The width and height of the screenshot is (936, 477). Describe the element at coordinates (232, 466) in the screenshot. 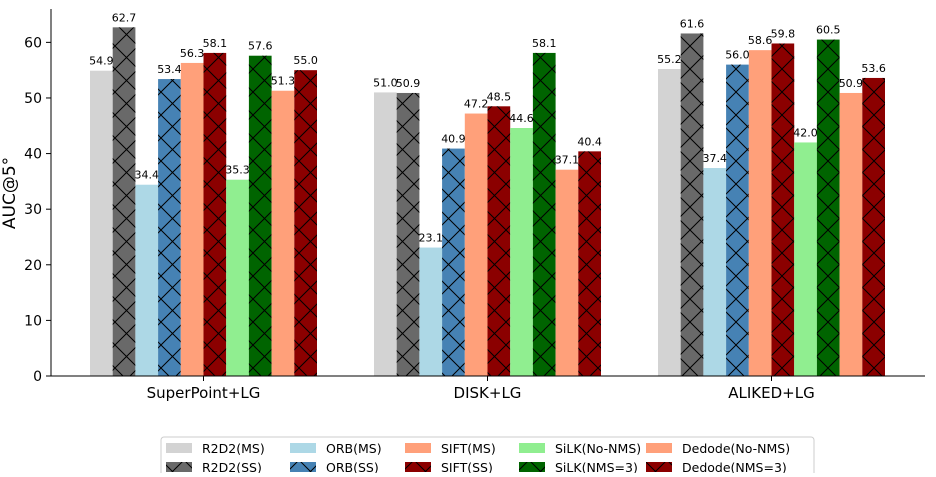

I see `legend-label: R2D2(SS)` at that location.